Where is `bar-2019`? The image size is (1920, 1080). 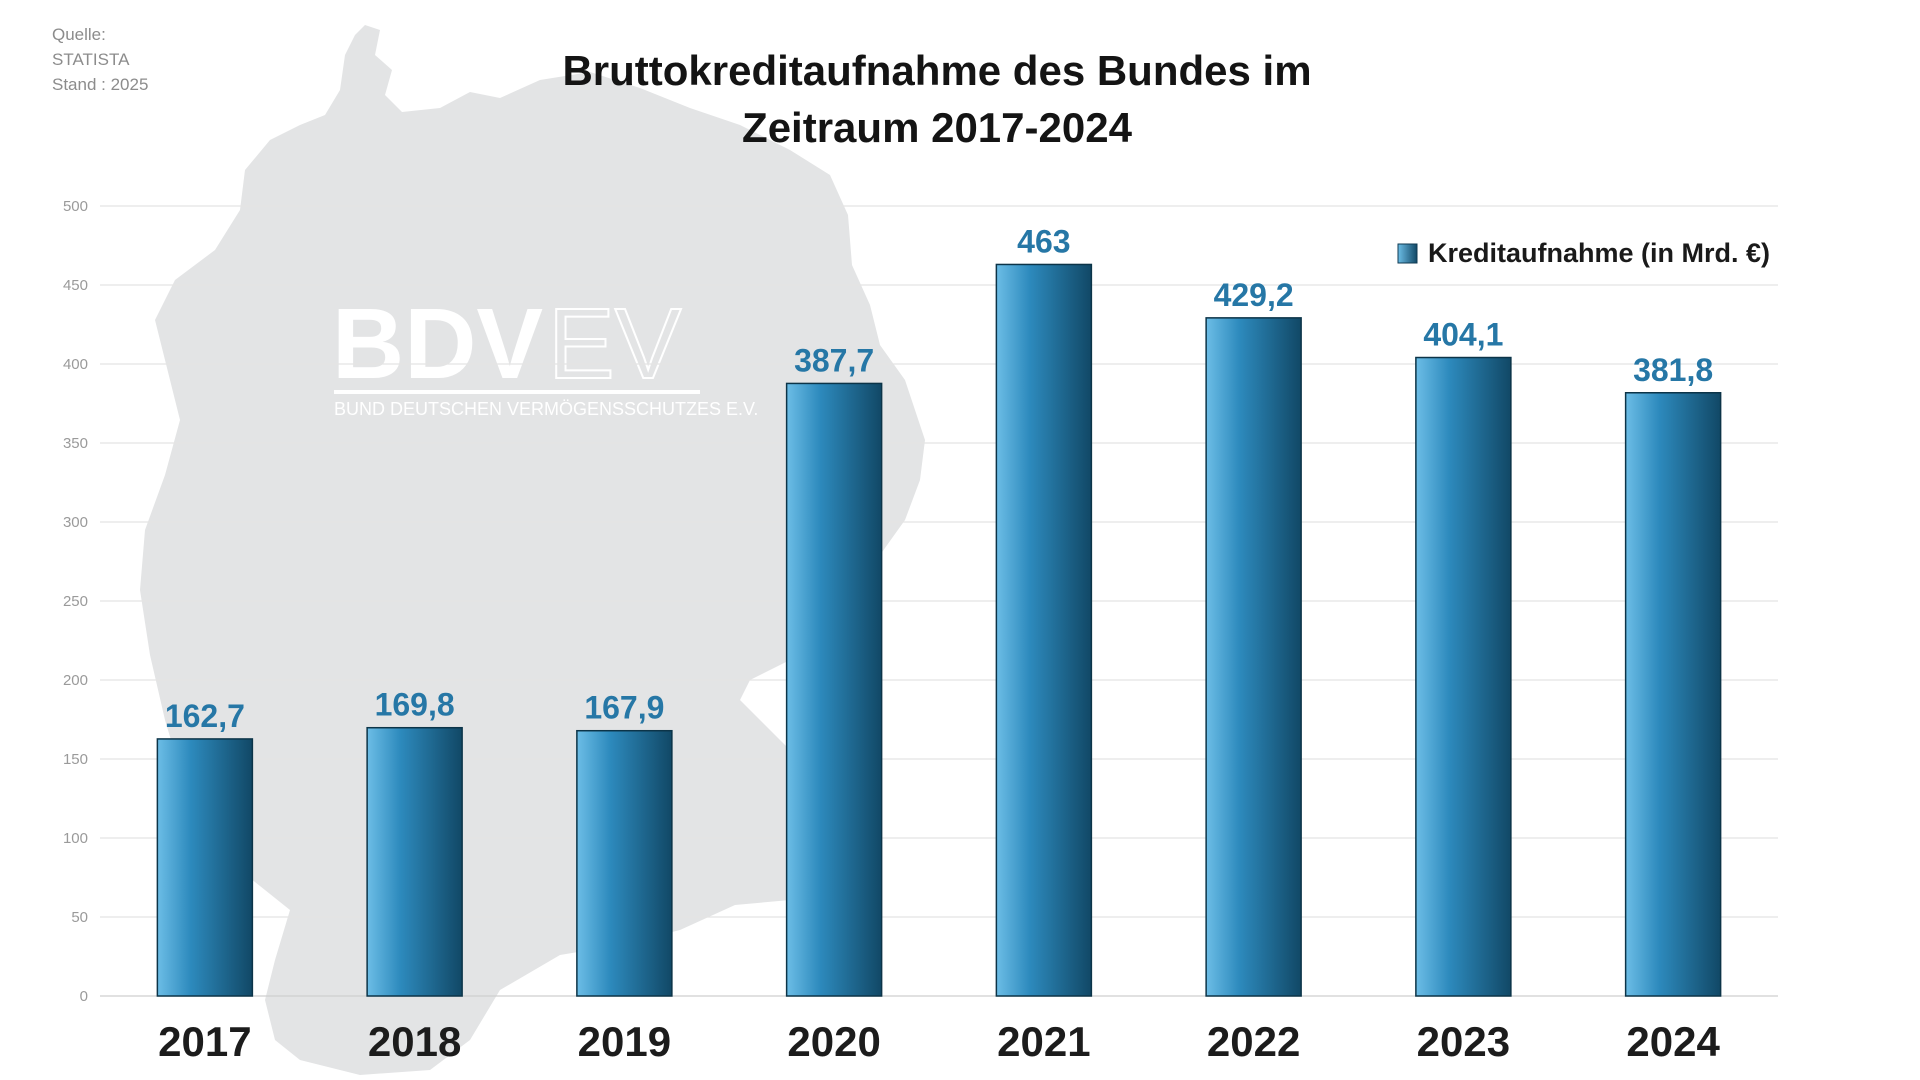 bar-2019 is located at coordinates (624, 863).